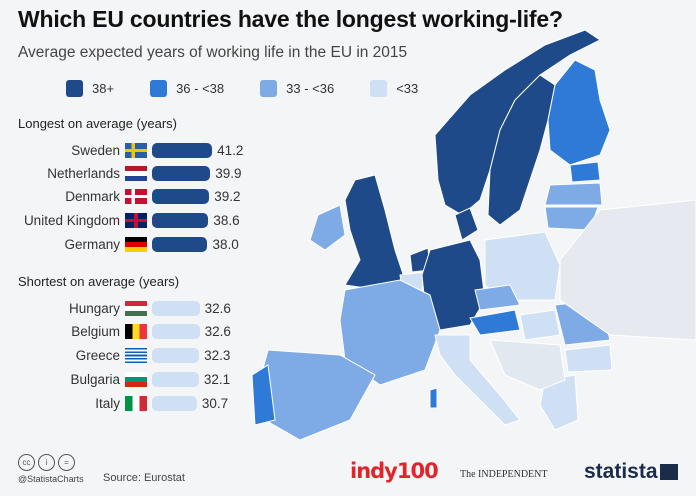 This screenshot has height=496, width=696. What do you see at coordinates (407, 88) in the screenshot?
I see `legend-label: <33` at bounding box center [407, 88].